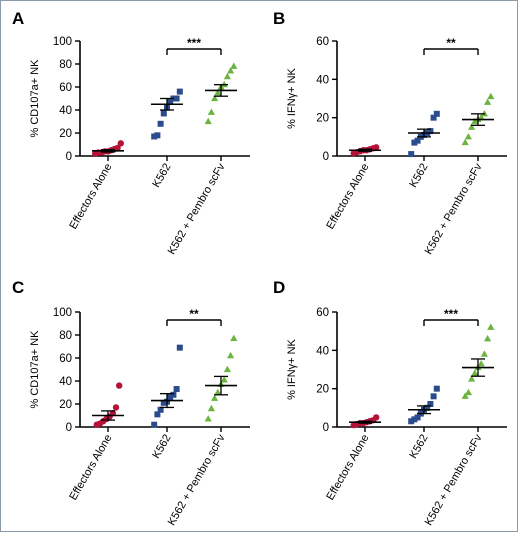 The width and height of the screenshot is (520, 534). What do you see at coordinates (65, 65) in the screenshot?
I see `y-tick-label: 80` at bounding box center [65, 65].